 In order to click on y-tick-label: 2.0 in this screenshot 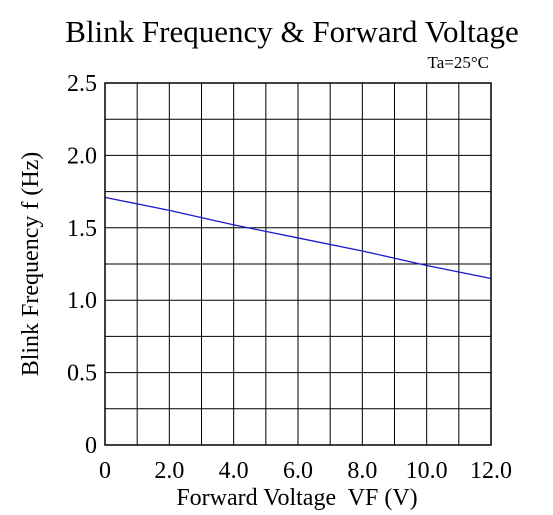, I will do `click(82, 156)`.